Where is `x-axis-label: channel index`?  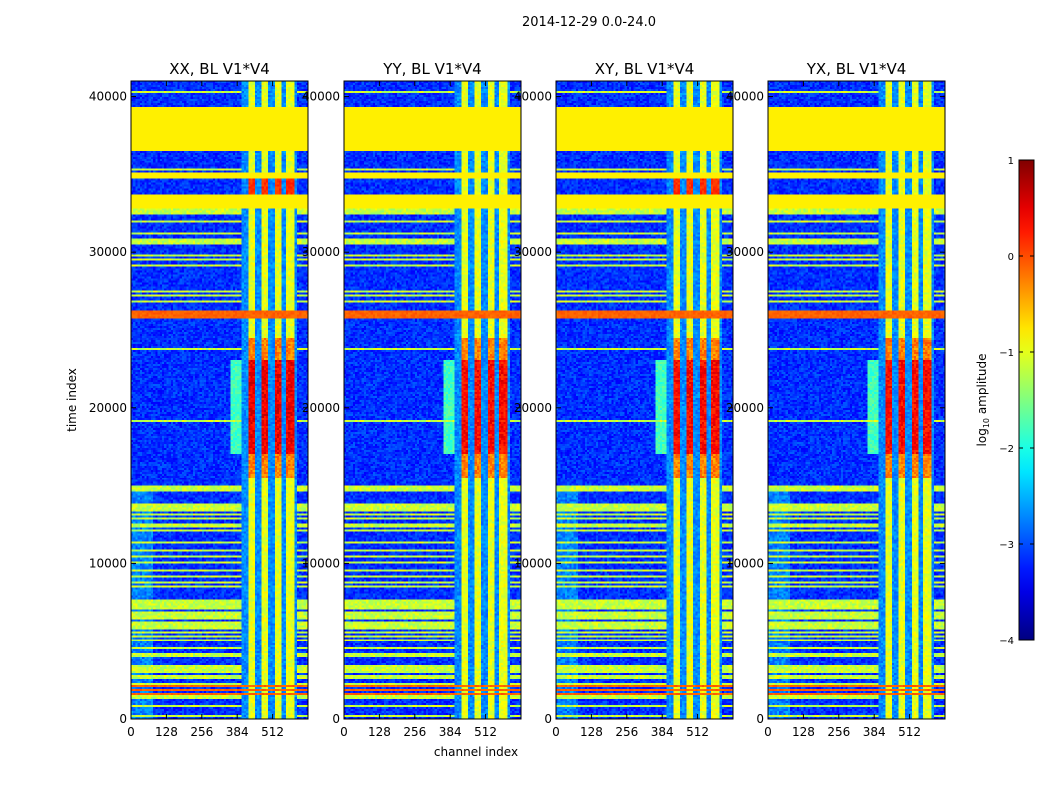
x-axis-label: channel index is located at coordinates (476, 752).